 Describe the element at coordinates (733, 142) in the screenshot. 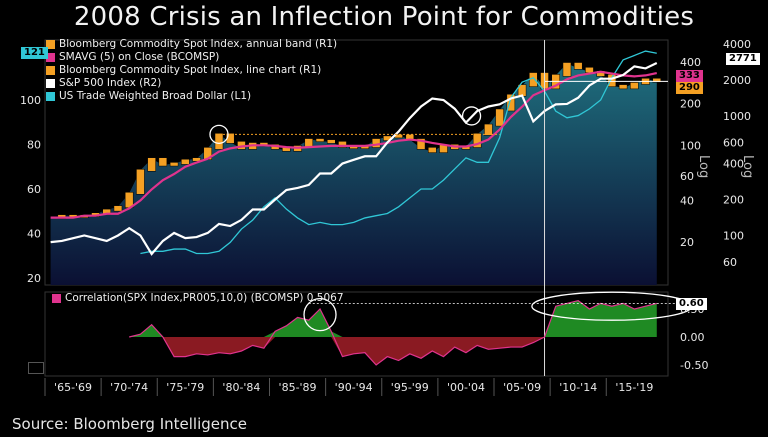

I see `r2-axis-tick-label: 600` at that location.